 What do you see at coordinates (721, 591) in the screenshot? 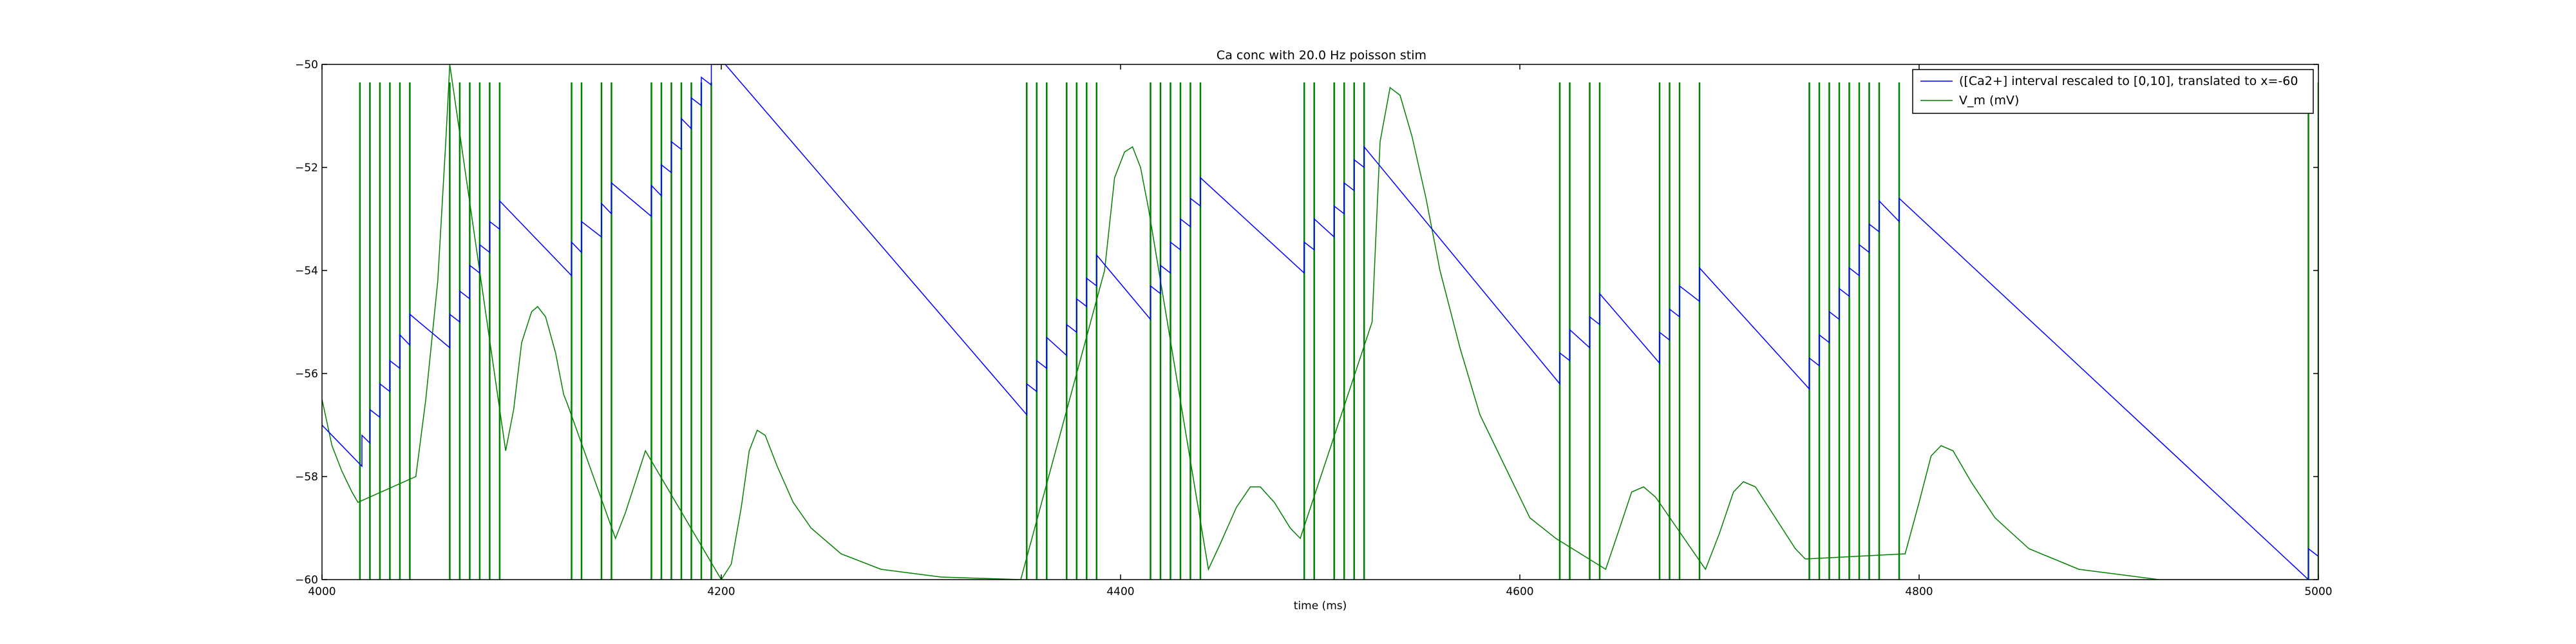
I see `x-tick-label: 4200` at bounding box center [721, 591].